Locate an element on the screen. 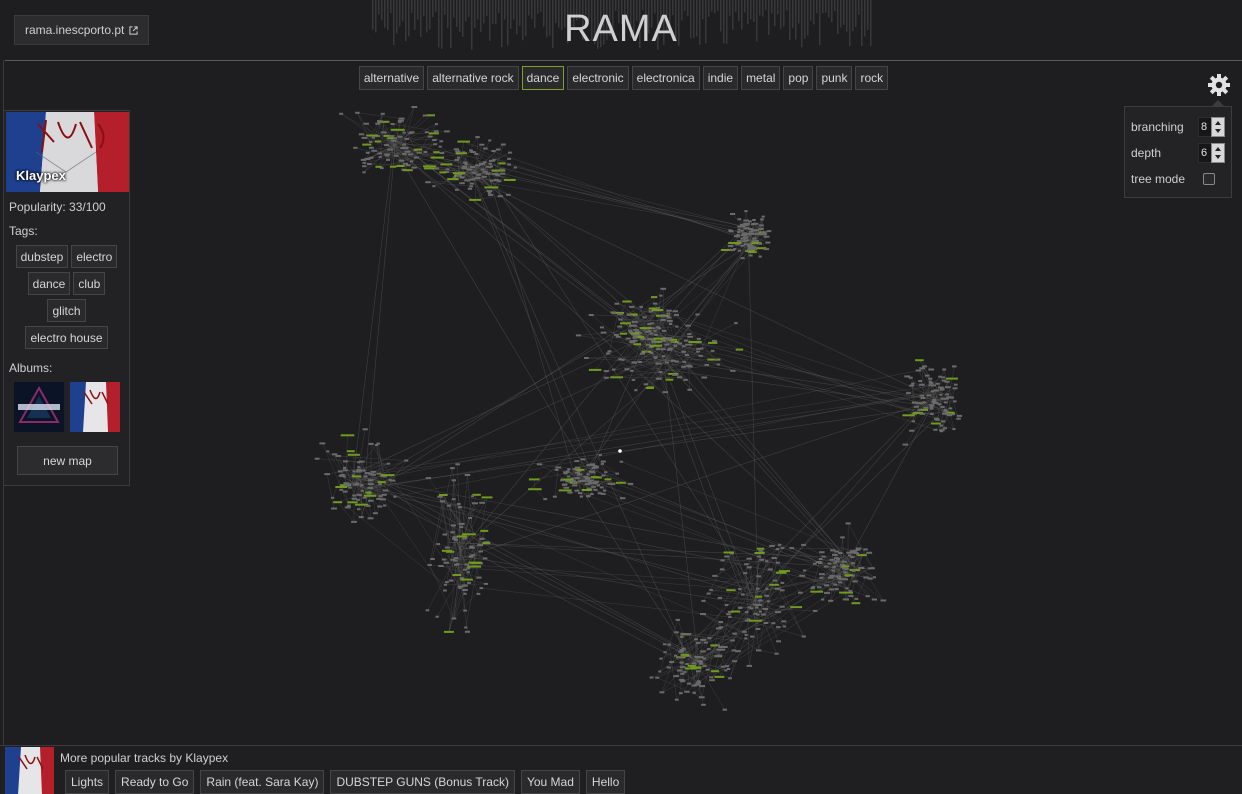 The image size is (1242, 794). branching-value: 8 is located at coordinates (1204, 127).